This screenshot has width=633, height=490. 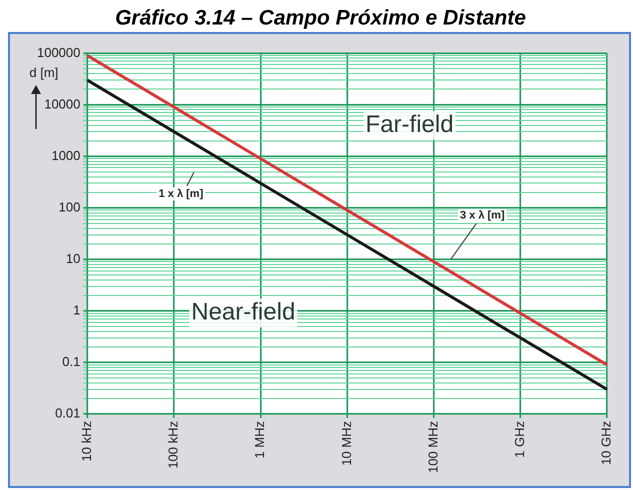 I want to click on x-tick-label: 10 MHz, so click(x=346, y=443).